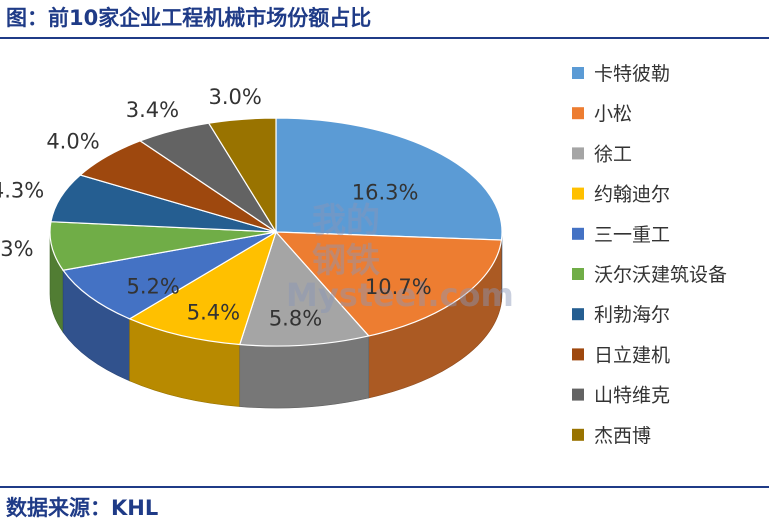 Image resolution: width=769 pixels, height=527 pixels. Describe the element at coordinates (613, 154) in the screenshot. I see `legend-label-2: 徐工` at that location.